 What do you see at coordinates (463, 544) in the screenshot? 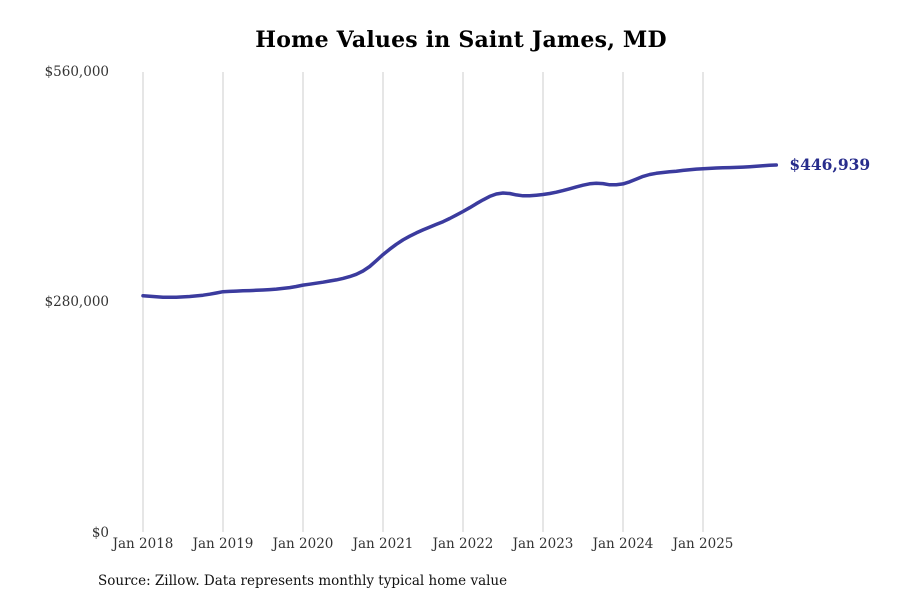
I see `x-axis-tick-label: Jan 2022` at bounding box center [463, 544].